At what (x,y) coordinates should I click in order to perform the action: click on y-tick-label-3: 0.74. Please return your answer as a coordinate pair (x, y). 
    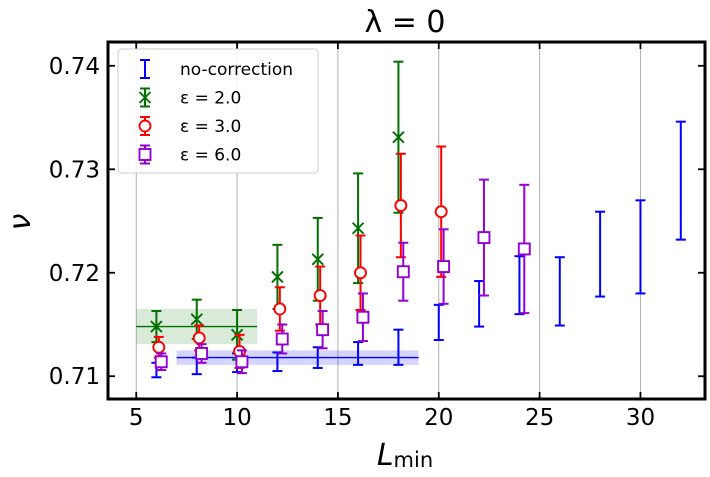
    Looking at the image, I should click on (74, 67).